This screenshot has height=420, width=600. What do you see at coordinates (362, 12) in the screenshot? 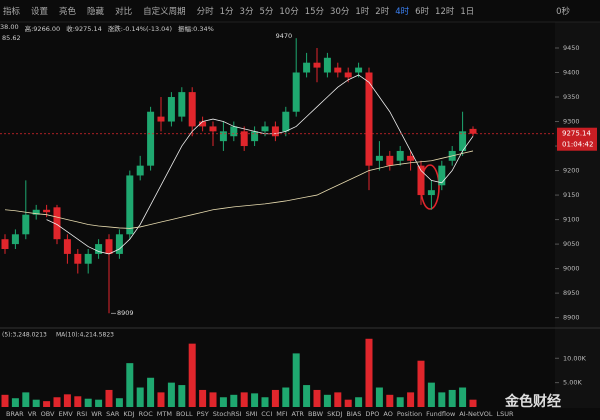
I see `toolbar-item: 1时` at bounding box center [362, 12].